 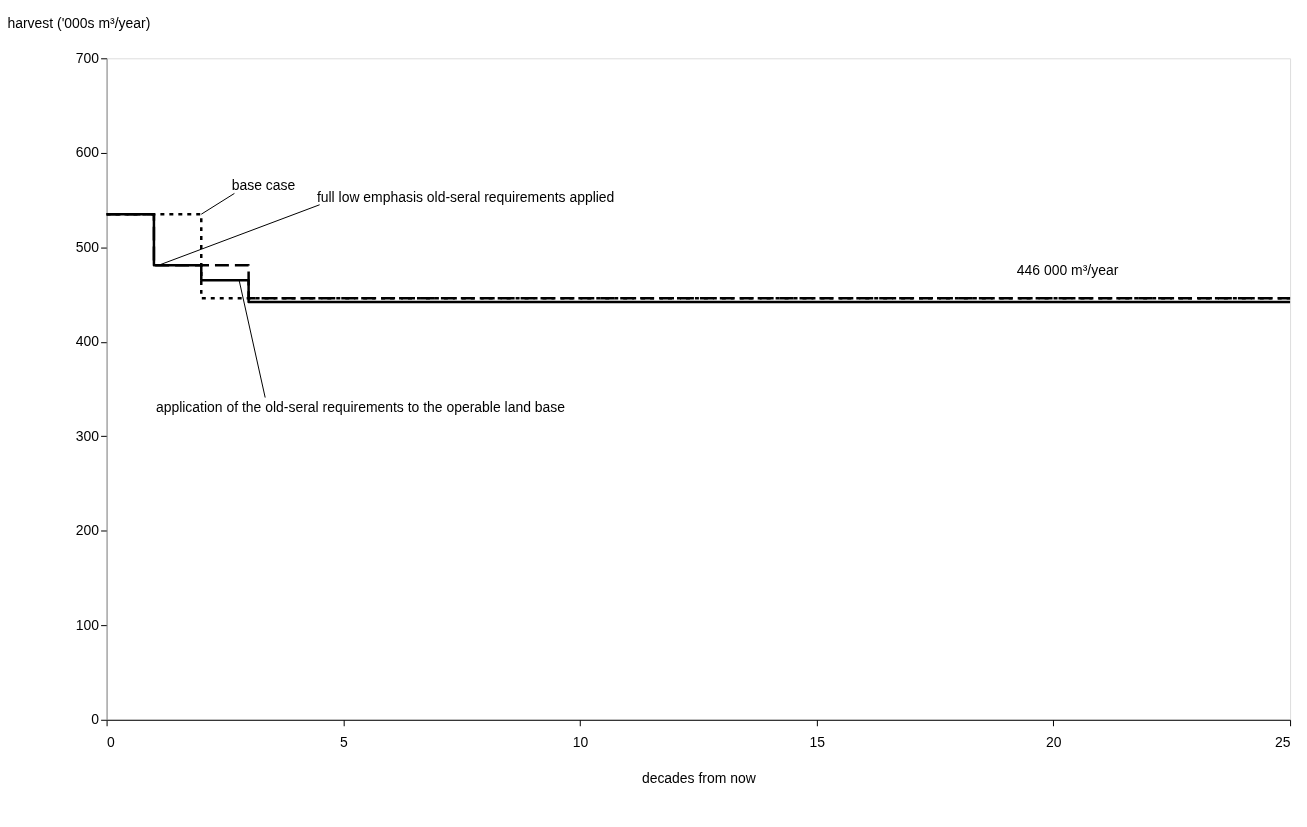 What do you see at coordinates (87, 57) in the screenshot?
I see `y-tick-label: 700` at bounding box center [87, 57].